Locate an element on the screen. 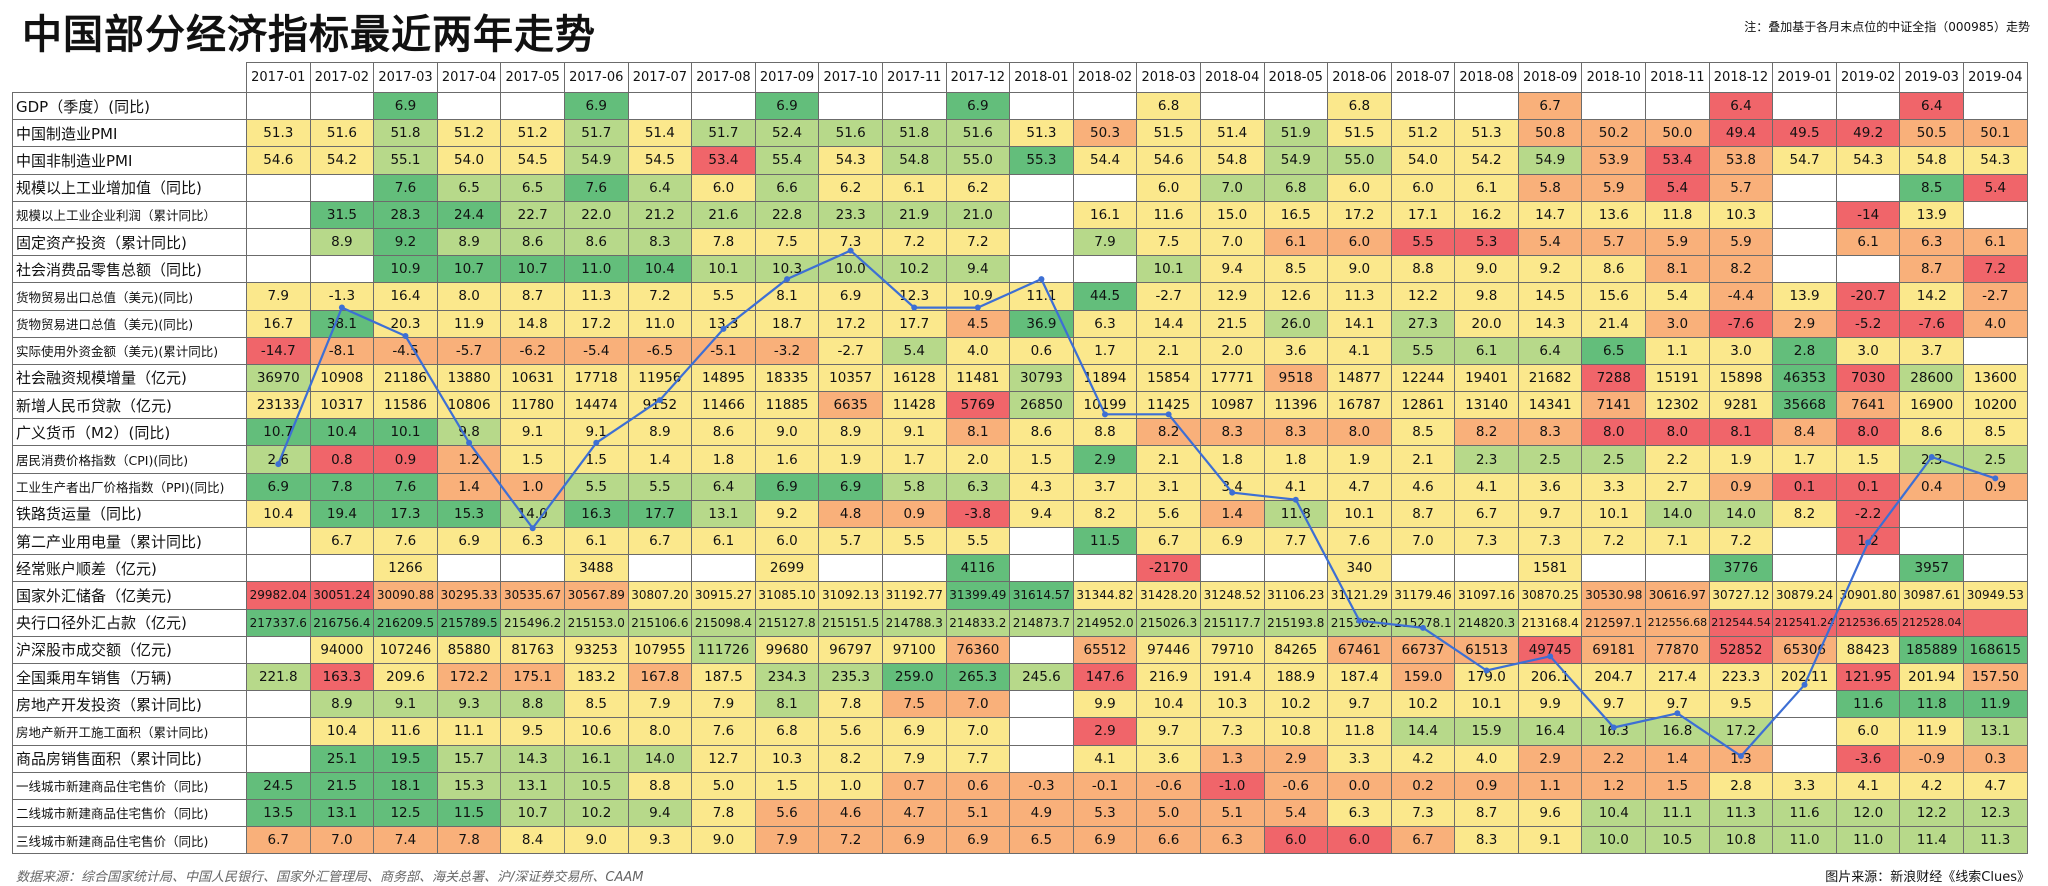 Image resolution: width=2048 pixels, height=886 pixels. value-cell: 11.6 is located at coordinates (1168, 214).